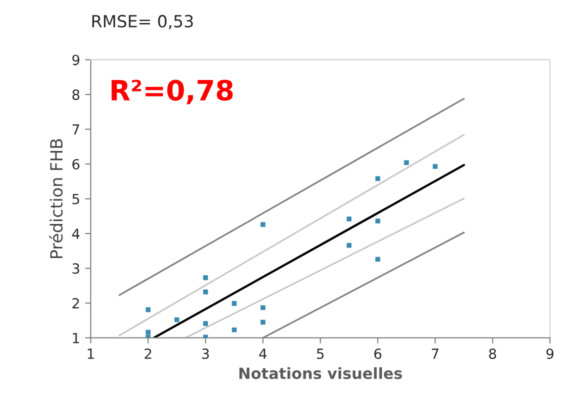  Describe the element at coordinates (320, 354) in the screenshot. I see `x-tick-label: 5` at that location.